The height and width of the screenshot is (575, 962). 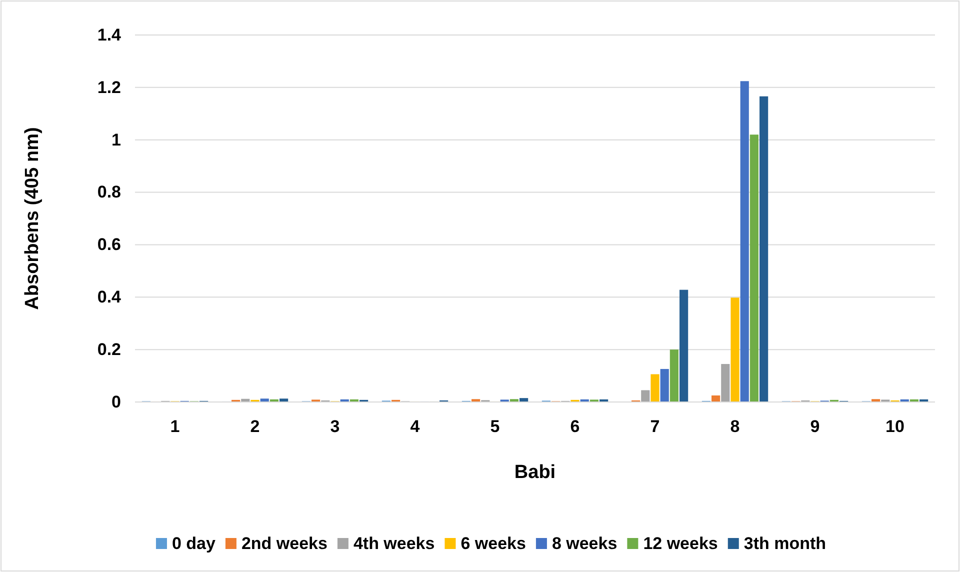 I want to click on x-tick-label: 8, so click(x=735, y=426).